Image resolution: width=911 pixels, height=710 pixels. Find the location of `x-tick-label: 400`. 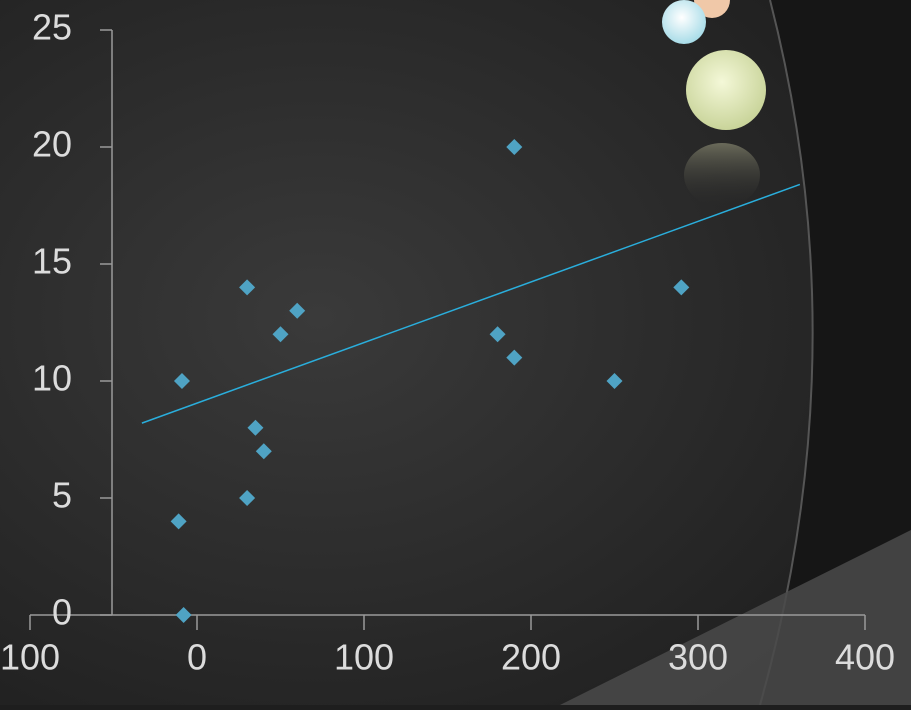

x-tick-label: 400 is located at coordinates (865, 657).